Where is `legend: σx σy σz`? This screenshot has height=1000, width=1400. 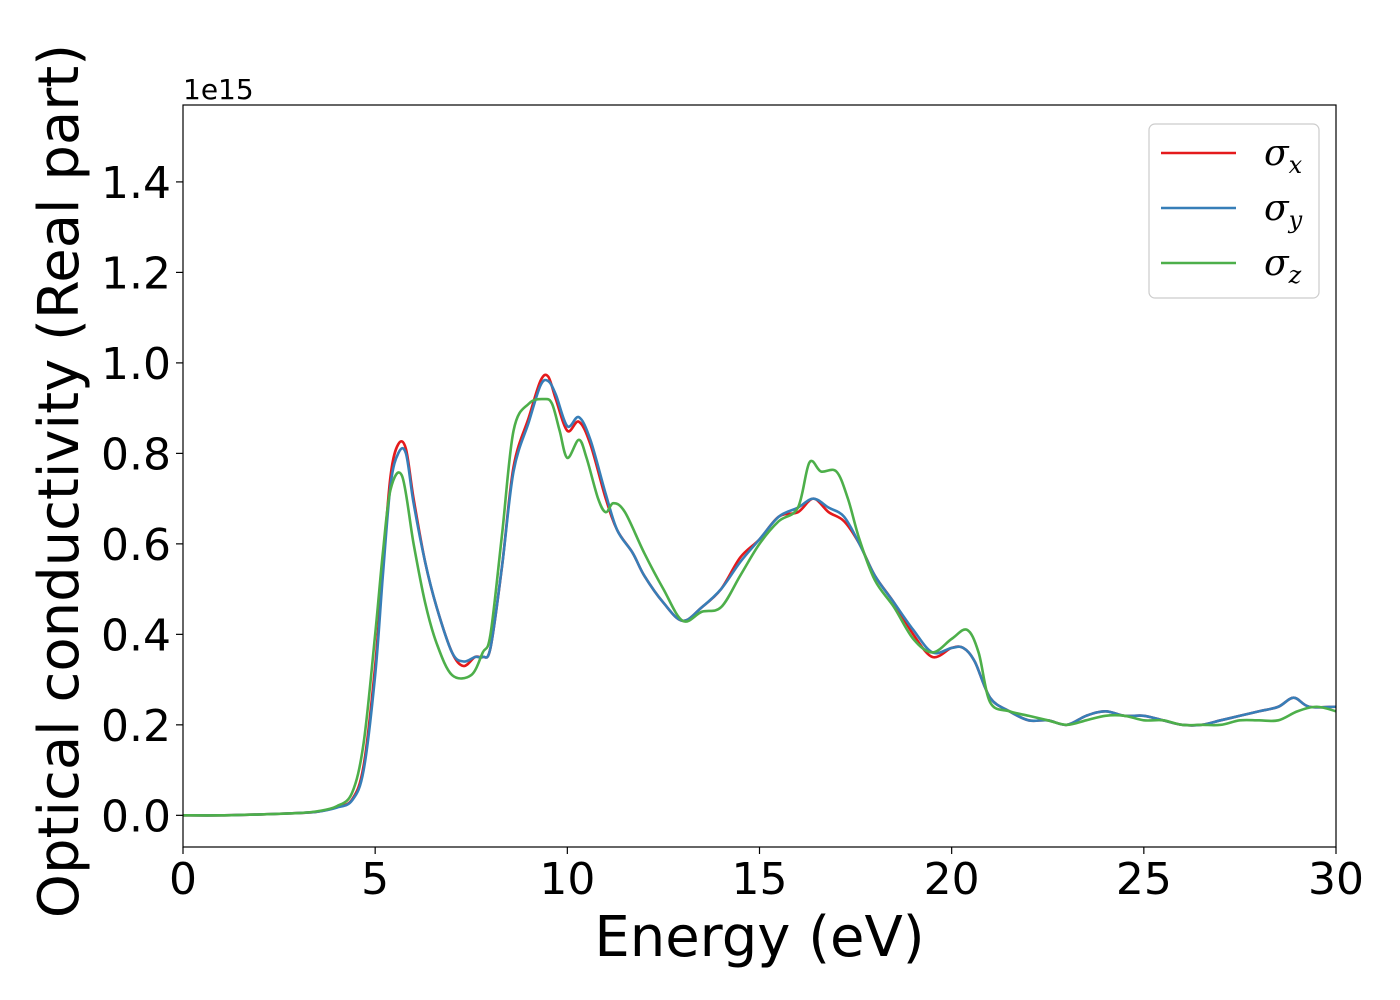
legend: σx σy σz is located at coordinates (1234, 211).